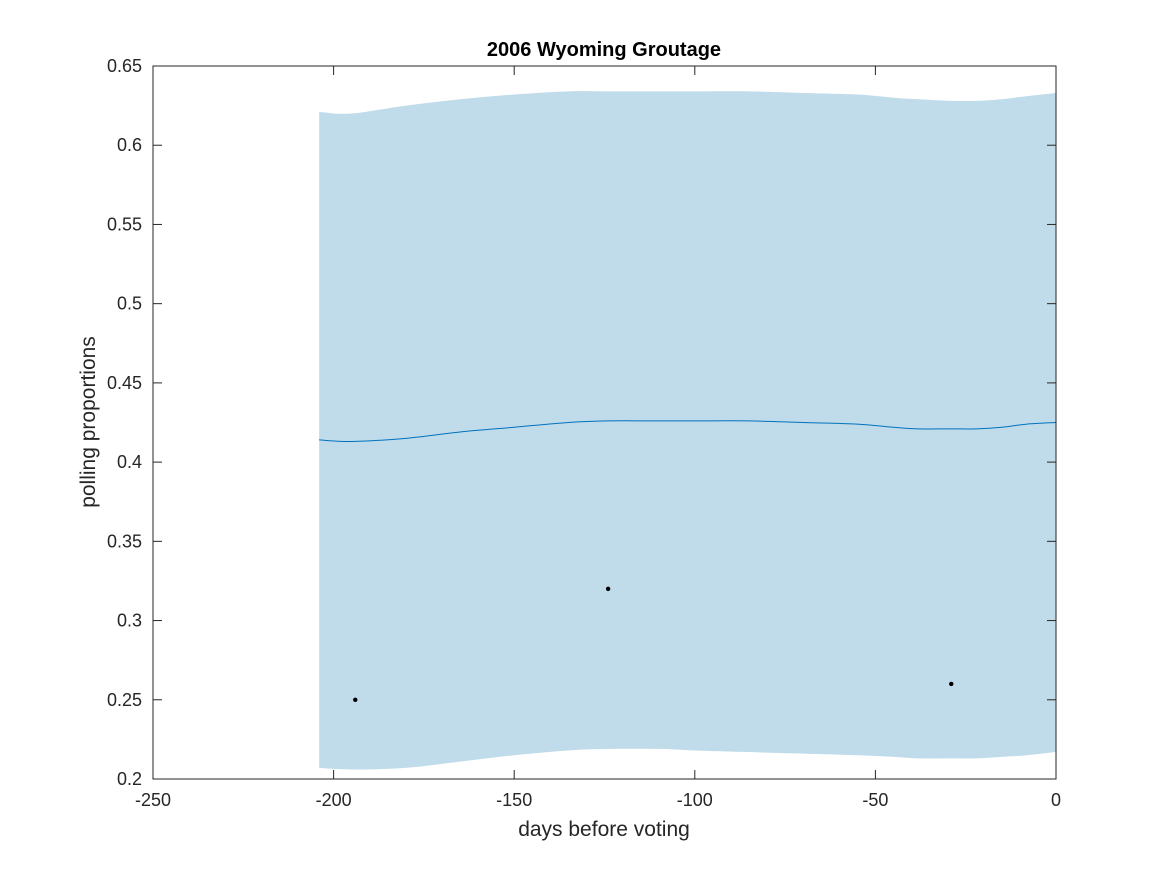  Describe the element at coordinates (124, 383) in the screenshot. I see `y-tick-label: 0.45` at that location.